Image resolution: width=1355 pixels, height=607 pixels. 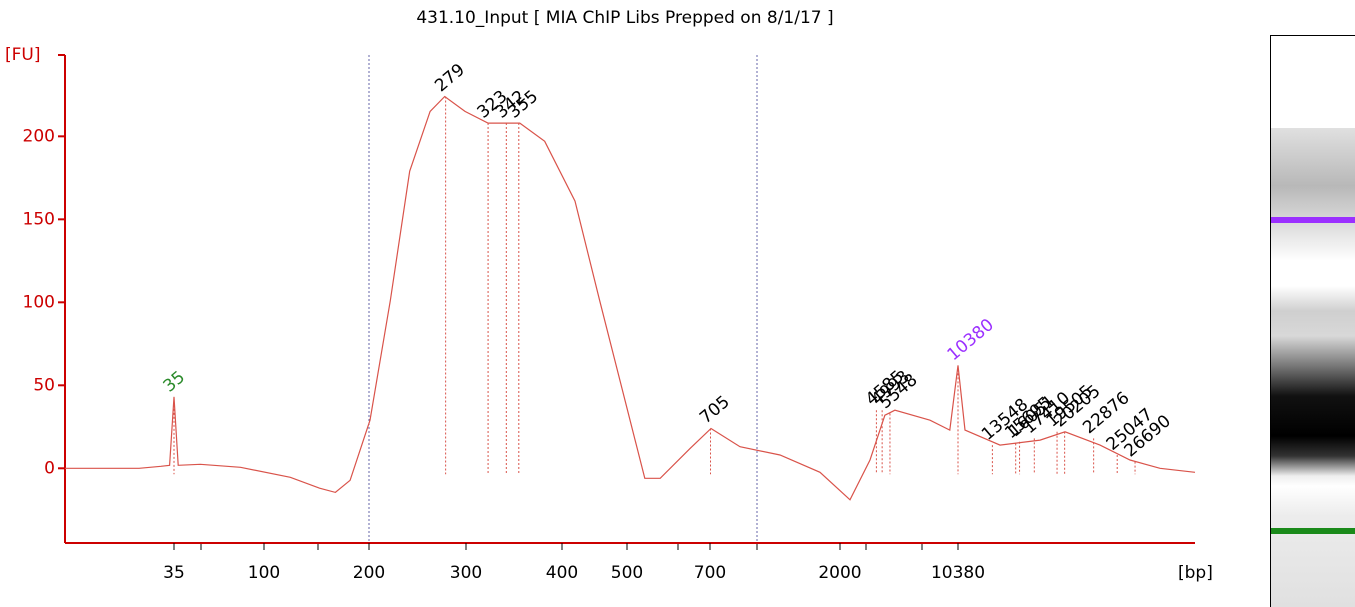 I want to click on y-tick-label: 150, so click(x=39, y=219).